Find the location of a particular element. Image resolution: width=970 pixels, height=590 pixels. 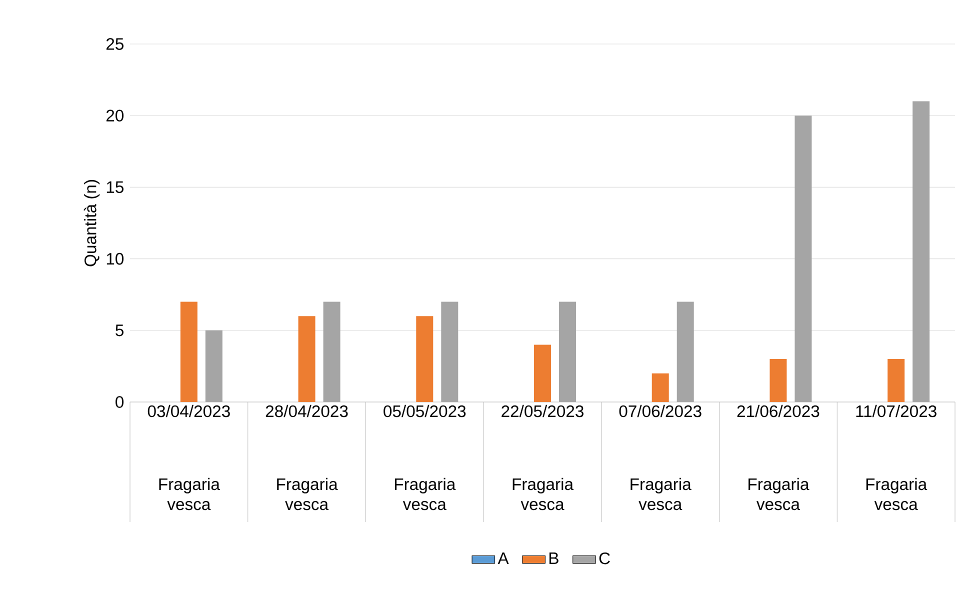

x-tick-label: 11/07/2023 is located at coordinates (896, 411).